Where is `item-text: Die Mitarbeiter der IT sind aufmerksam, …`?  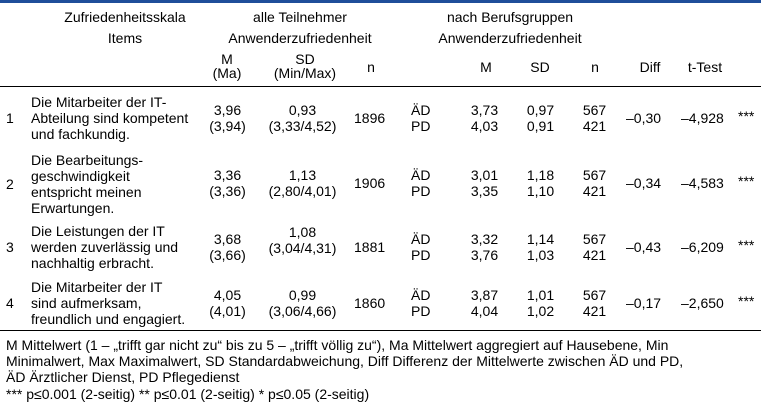 item-text: Die Mitarbeiter der IT sind aufmerksam, … is located at coordinates (108, 303).